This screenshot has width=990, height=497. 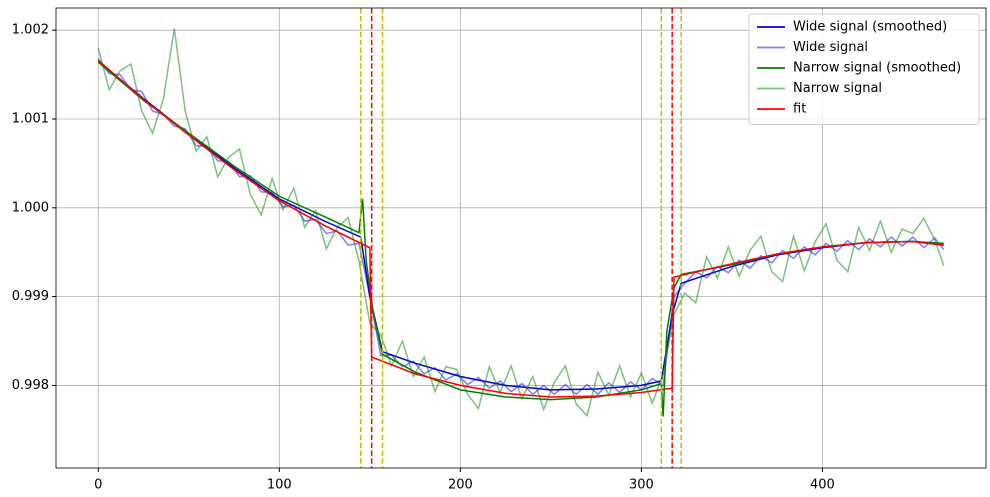 What do you see at coordinates (870, 27) in the screenshot?
I see `legend-label: Wide signal (smoothed)` at bounding box center [870, 27].